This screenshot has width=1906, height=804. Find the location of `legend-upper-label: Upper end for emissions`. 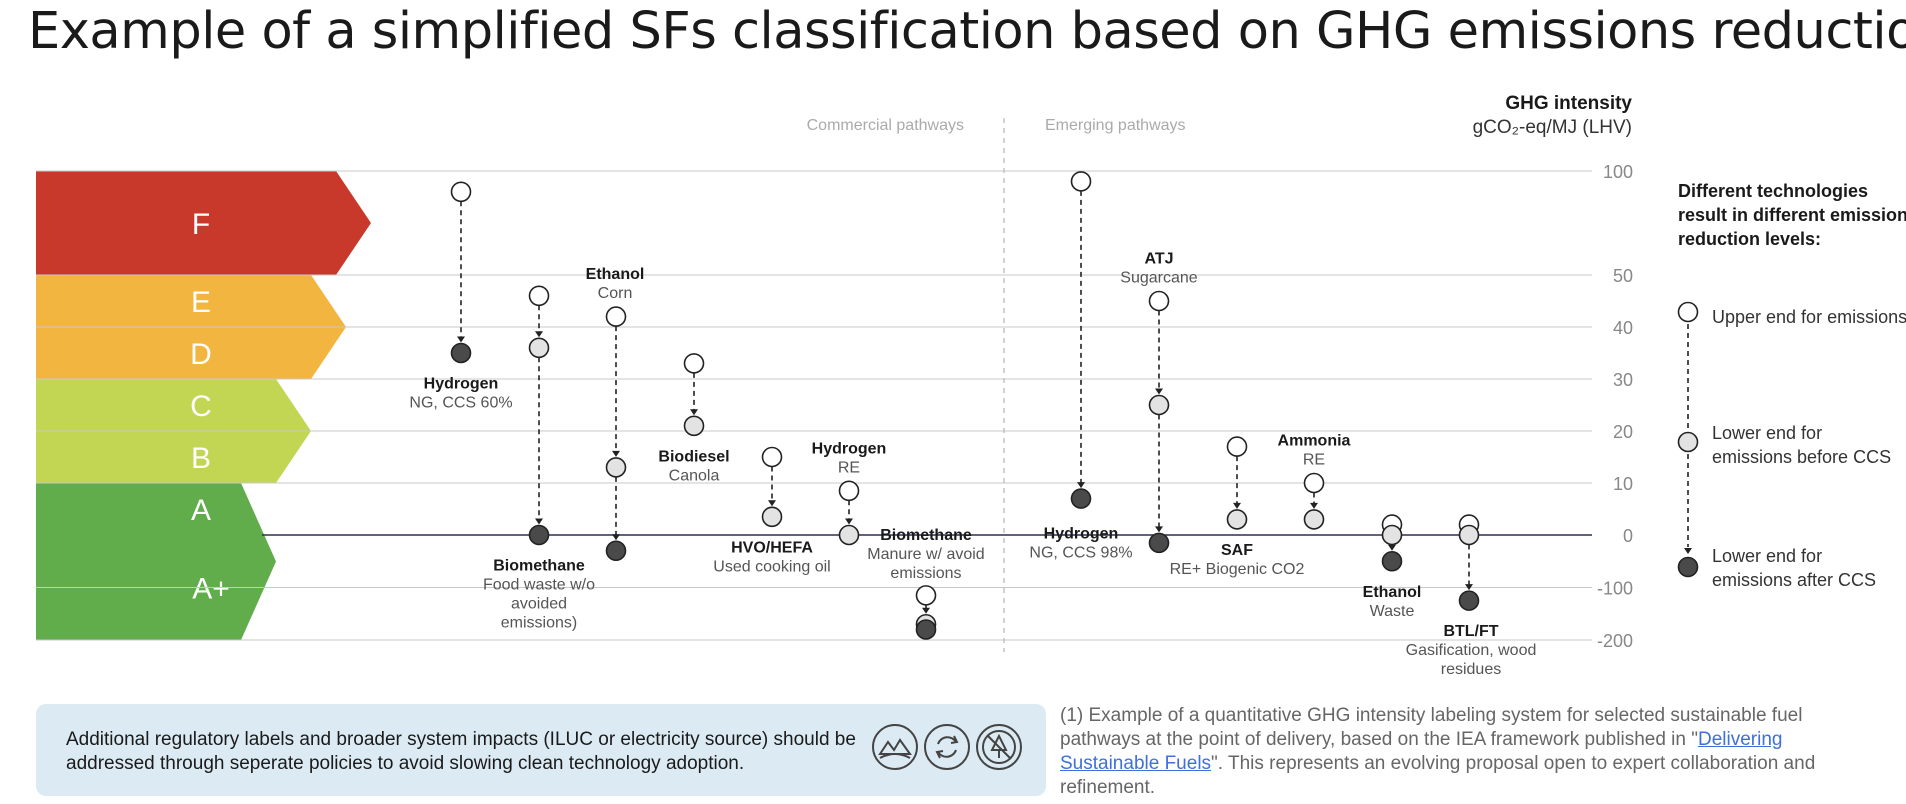

legend-upper-label: Upper end for emissions is located at coordinates (1809, 317).